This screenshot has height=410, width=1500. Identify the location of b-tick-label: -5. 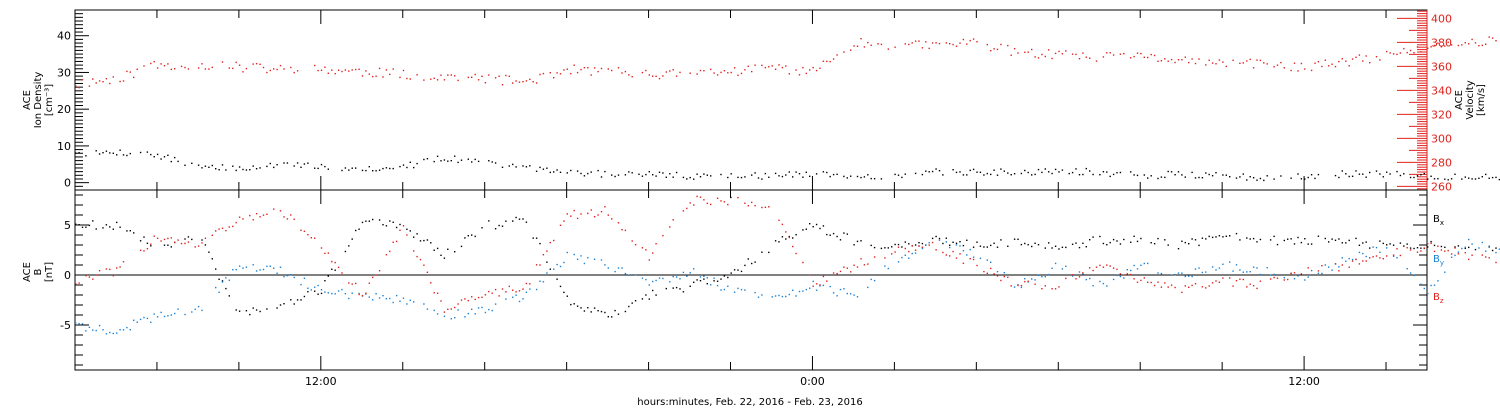
(65, 325).